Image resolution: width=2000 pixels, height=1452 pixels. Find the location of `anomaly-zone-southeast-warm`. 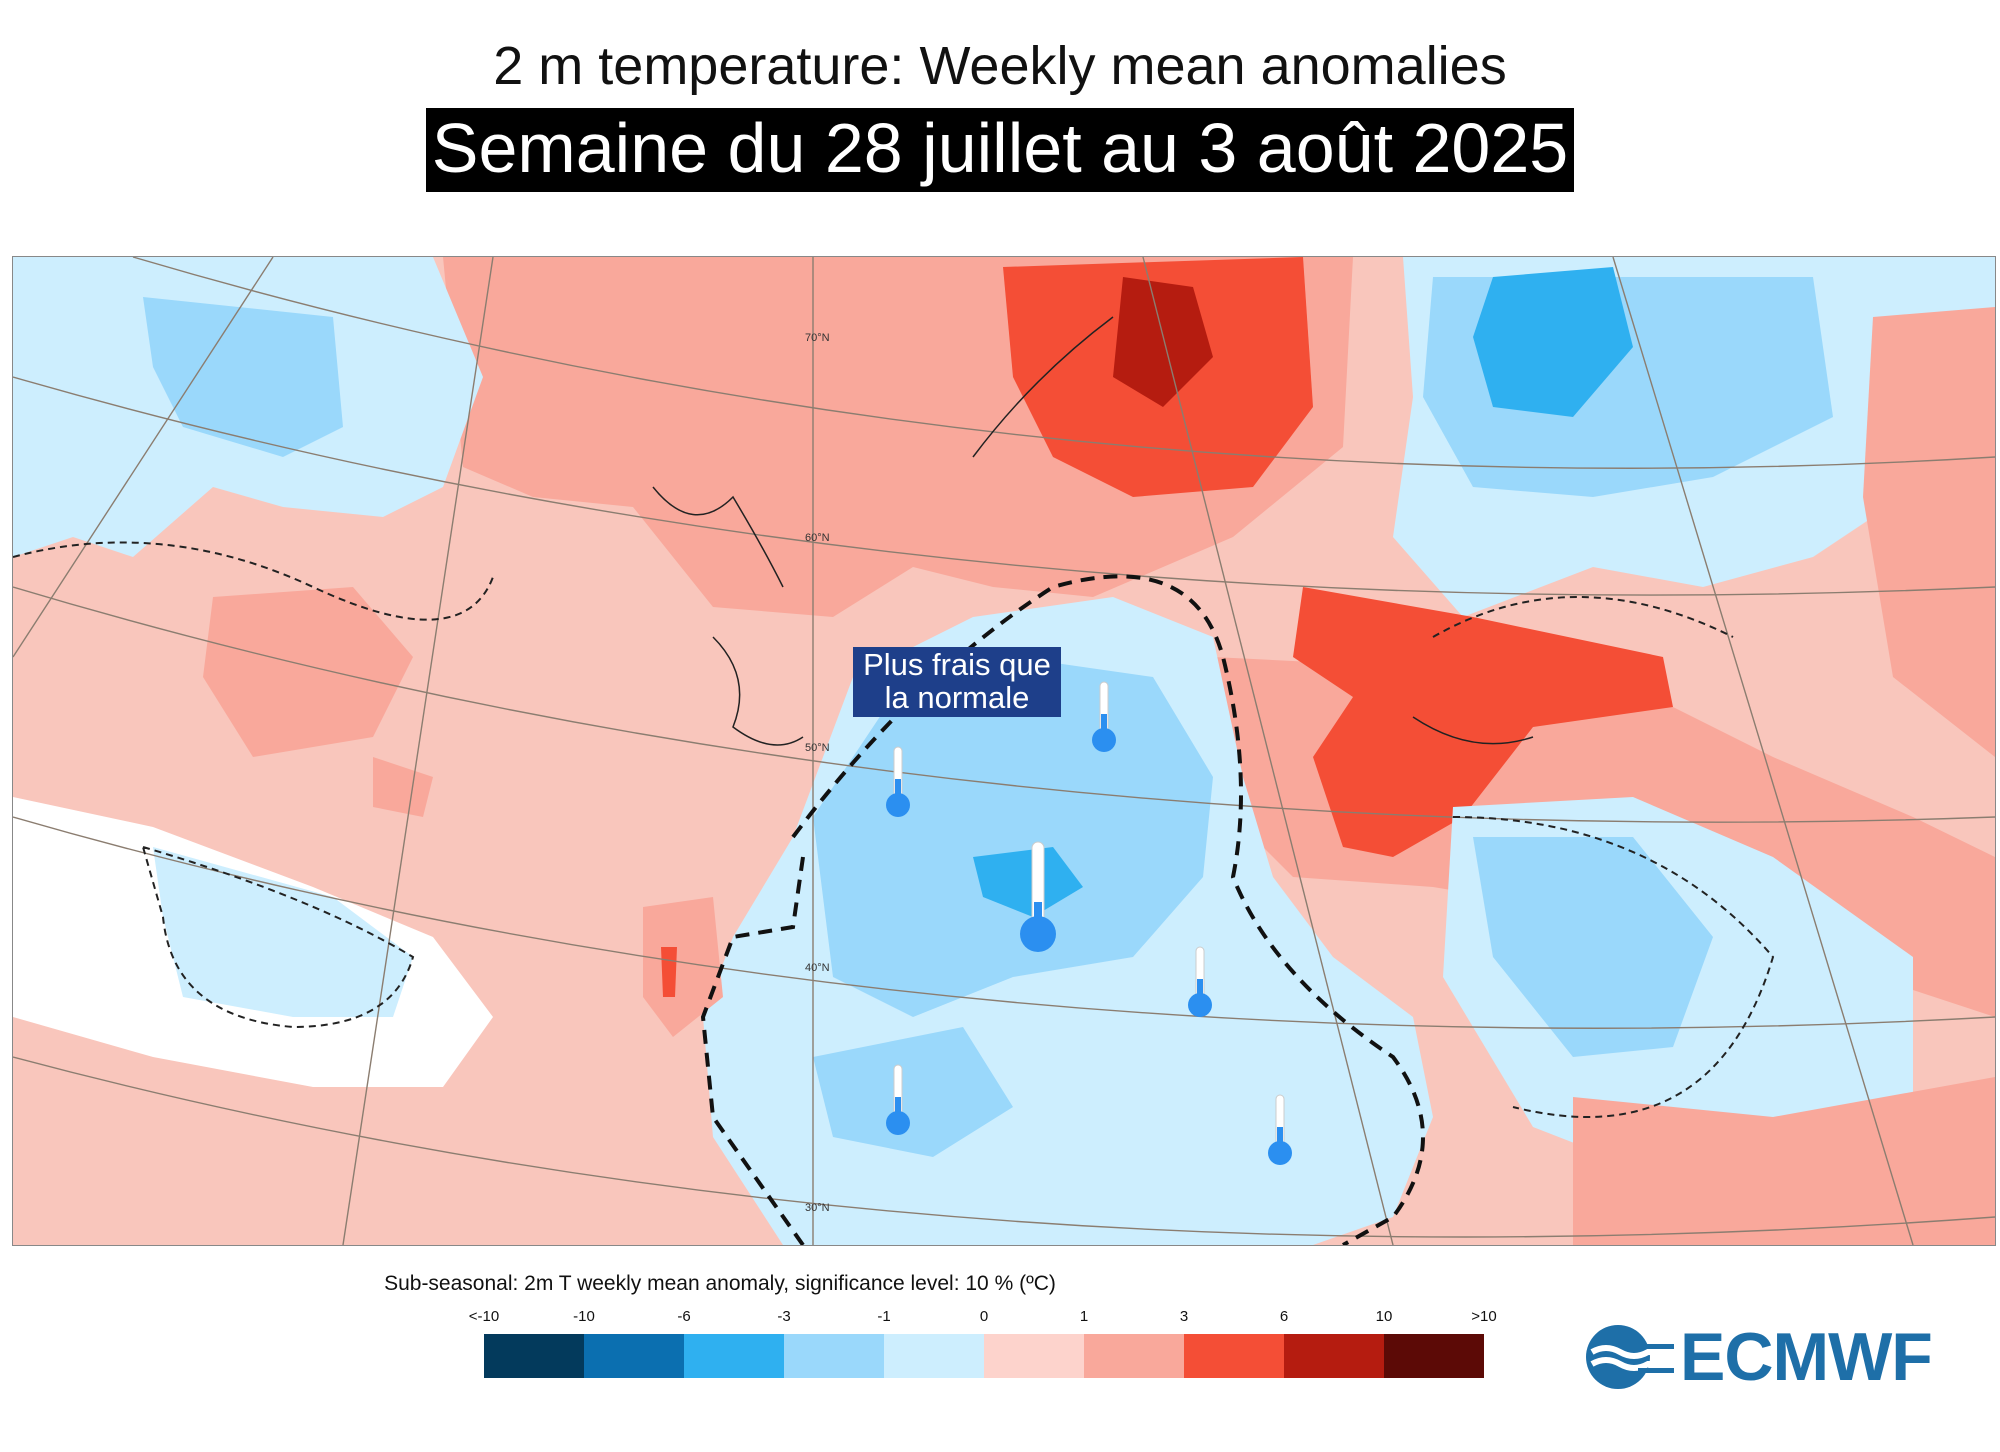

anomaly-zone-southeast-warm is located at coordinates (1784, 1161).